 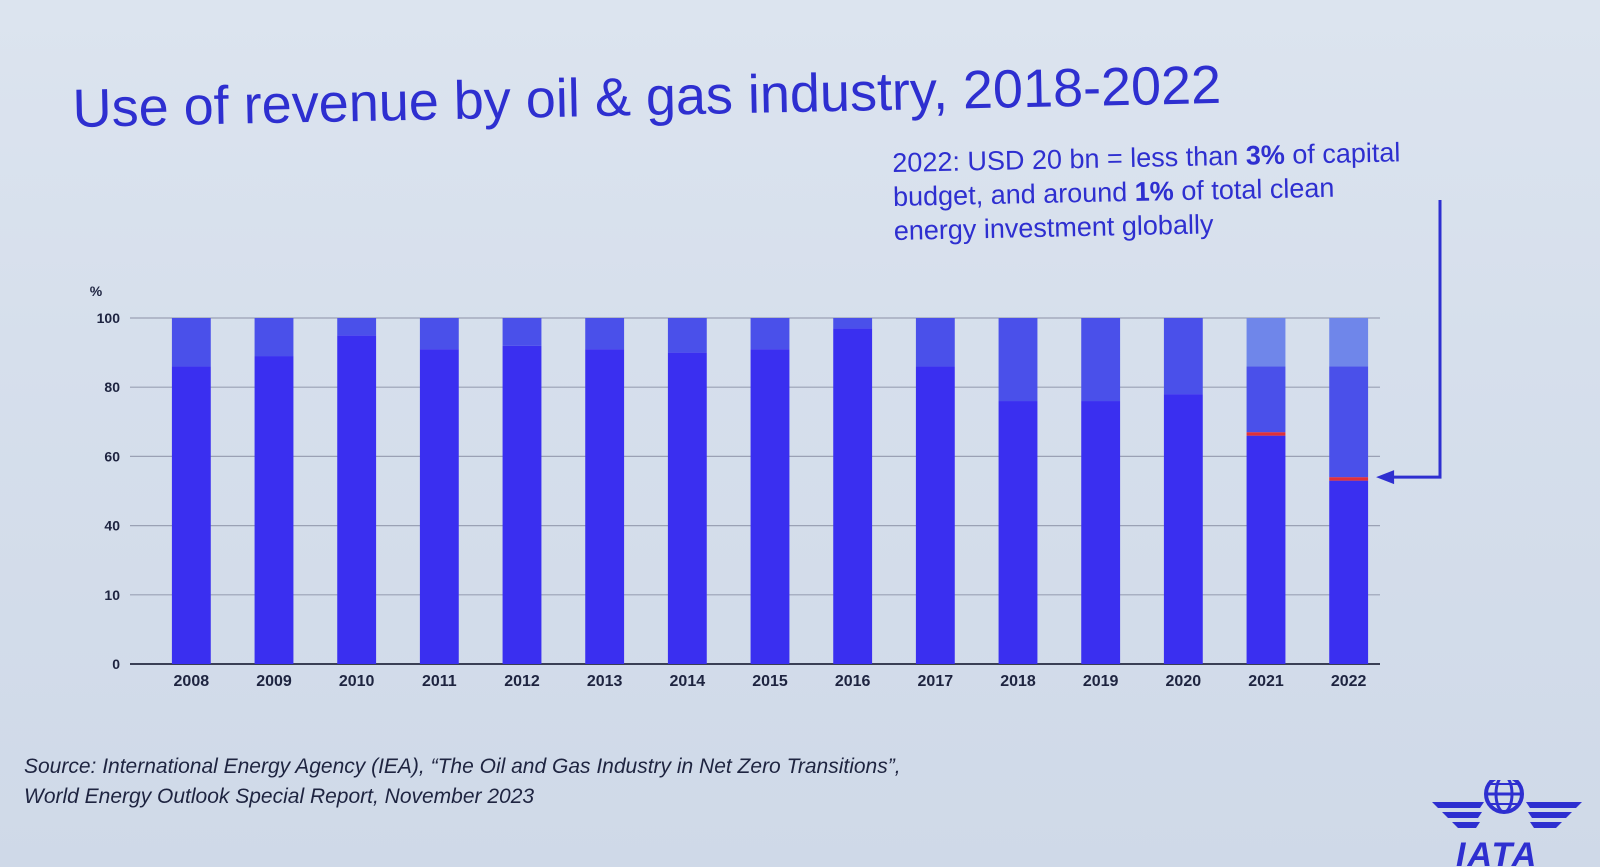 I want to click on bar-segment-2015-s0, so click(x=770, y=506).